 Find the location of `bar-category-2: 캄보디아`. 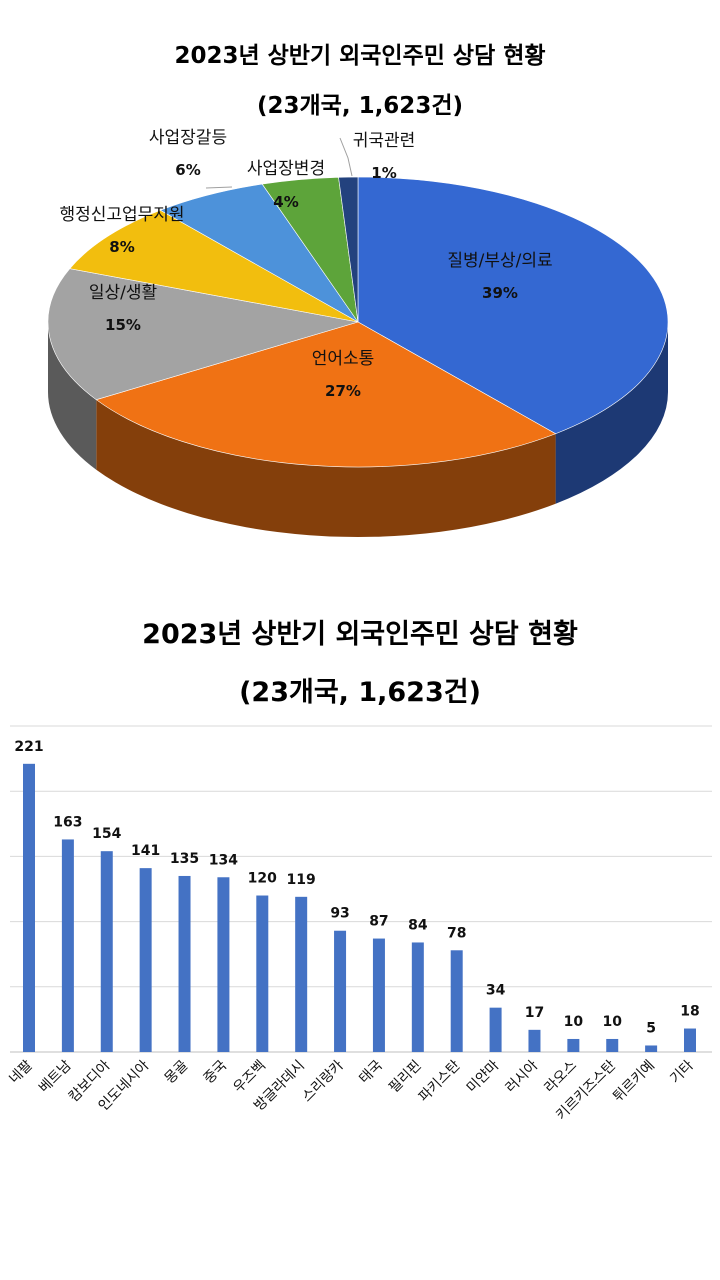

bar-category-2: 캄보디아 is located at coordinates (90, 1081).